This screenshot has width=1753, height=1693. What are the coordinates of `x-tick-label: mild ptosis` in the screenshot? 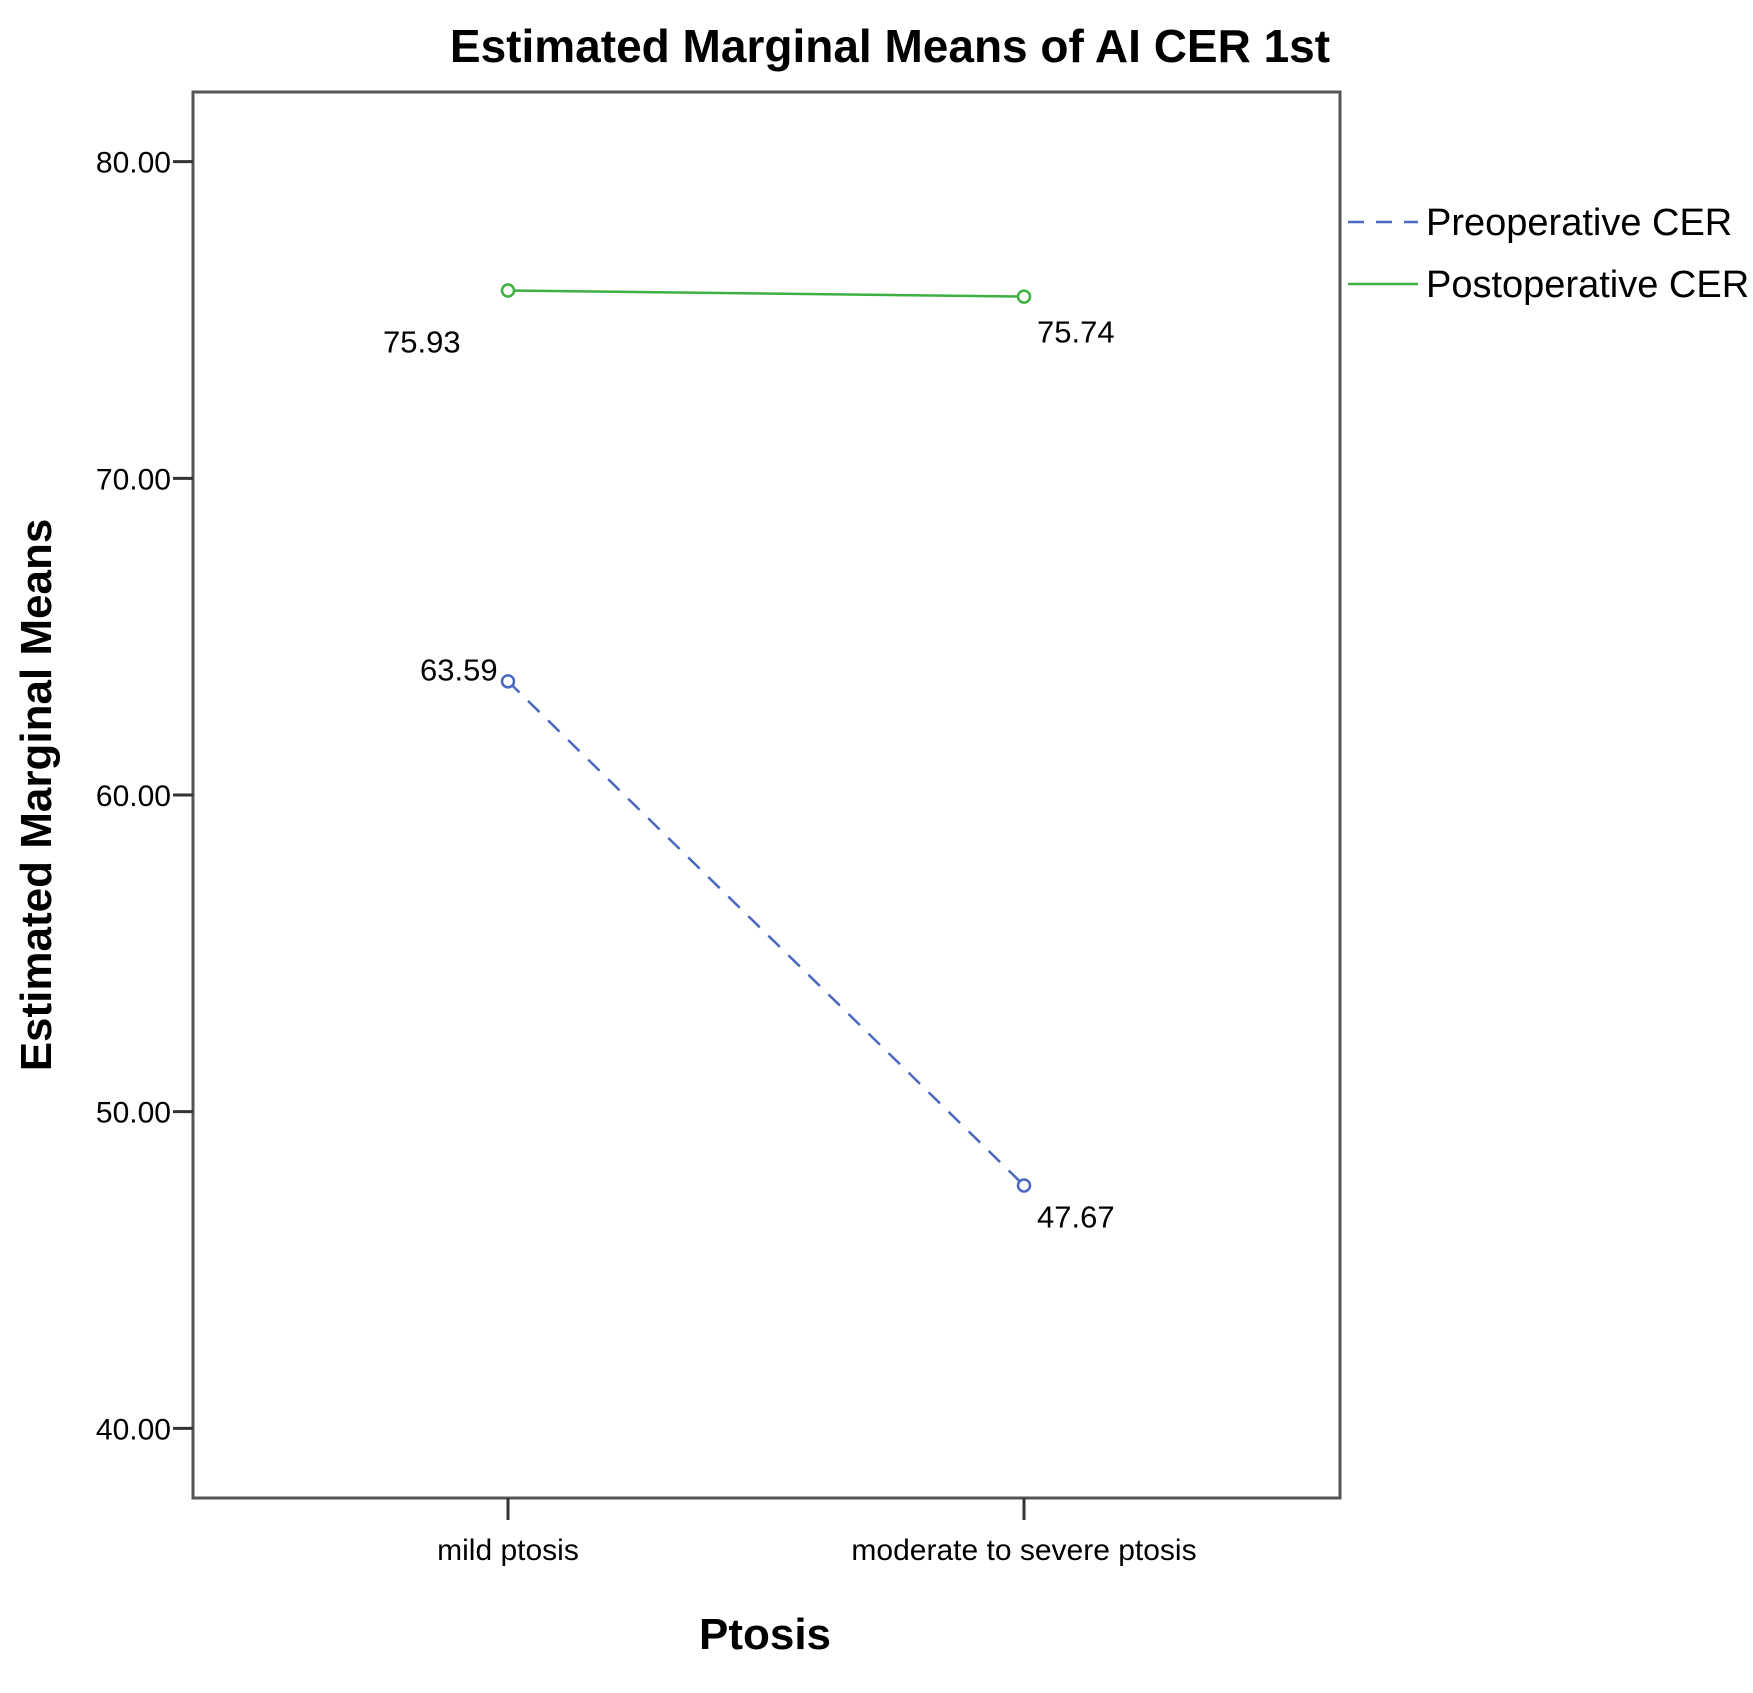 It's located at (508, 1550).